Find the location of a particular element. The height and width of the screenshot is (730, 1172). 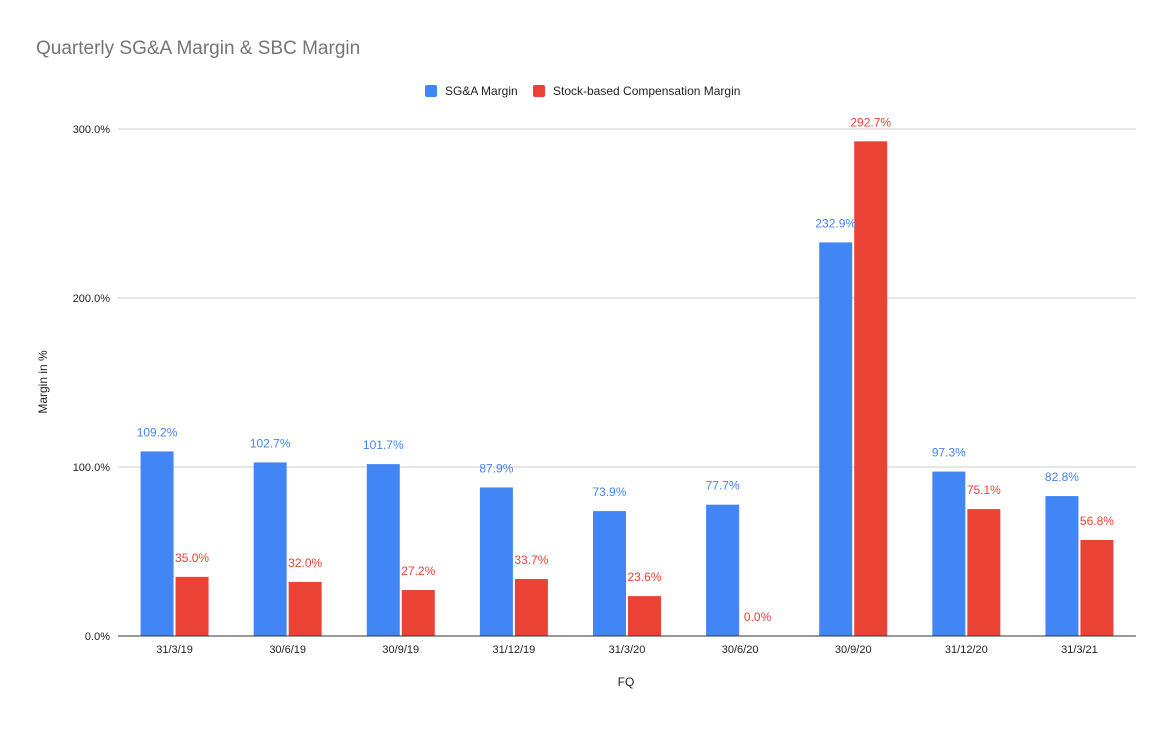

y-tick-label: 100.0% is located at coordinates (92, 468).